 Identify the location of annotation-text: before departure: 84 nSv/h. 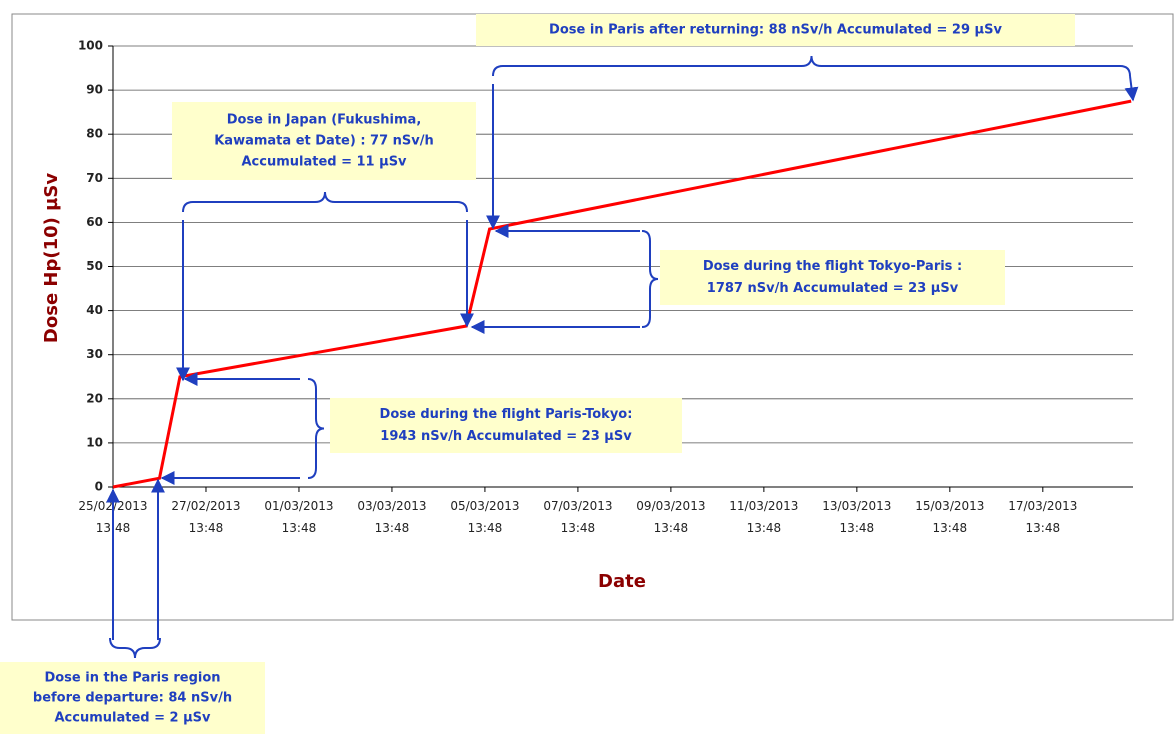
(132, 698).